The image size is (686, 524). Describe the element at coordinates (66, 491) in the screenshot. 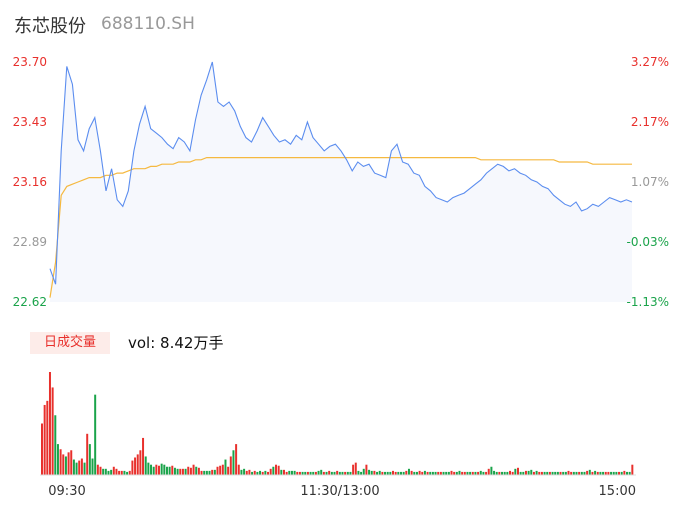

I see `x-tick: 09:30` at that location.